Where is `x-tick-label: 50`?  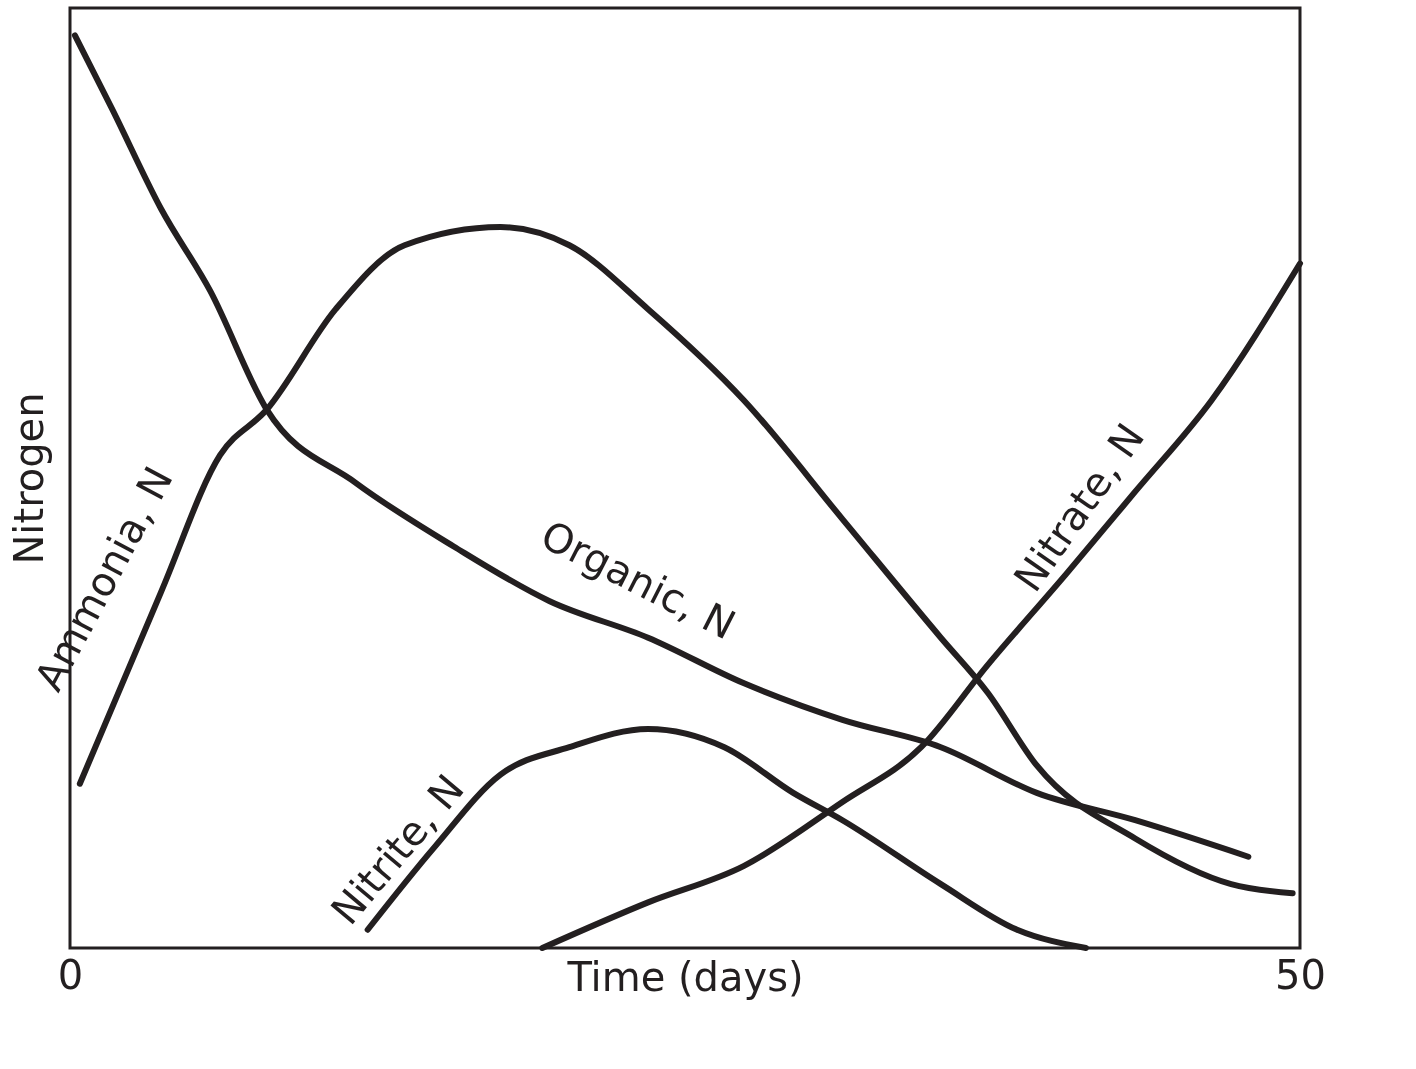 x-tick-label: 50 is located at coordinates (1300, 974).